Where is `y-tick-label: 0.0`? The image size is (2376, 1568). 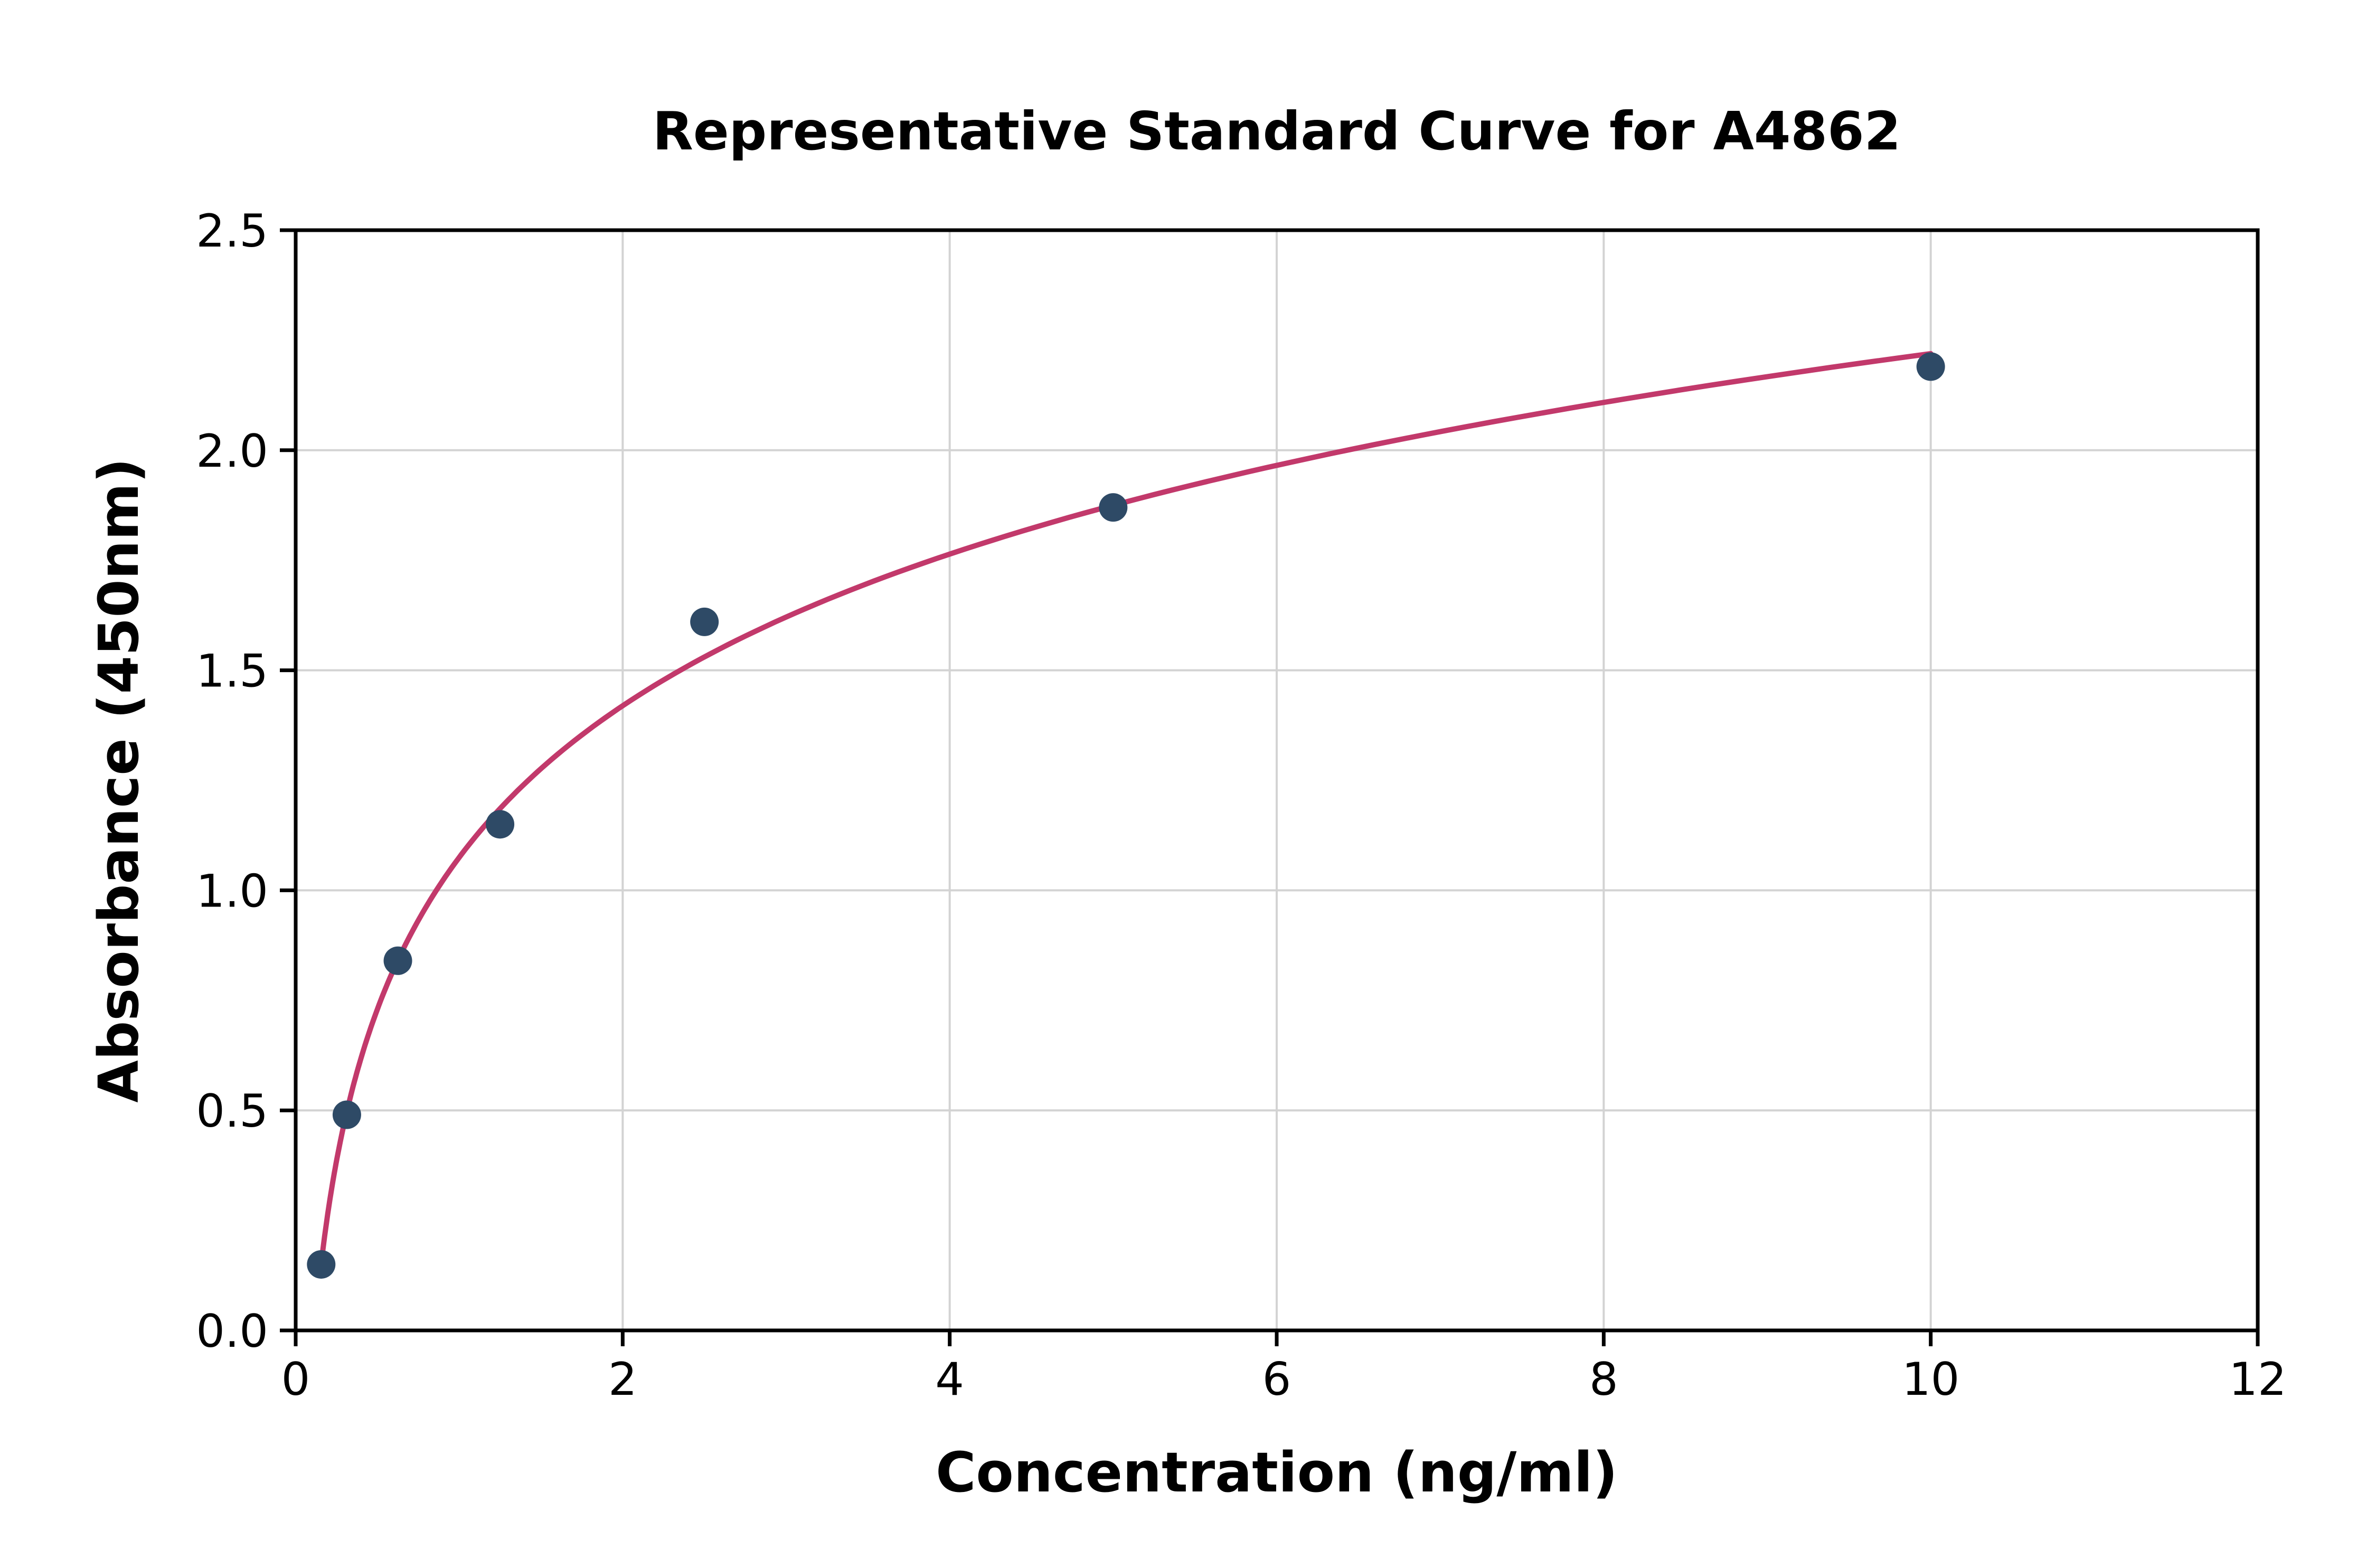
y-tick-label: 0.0 is located at coordinates (232, 1332).